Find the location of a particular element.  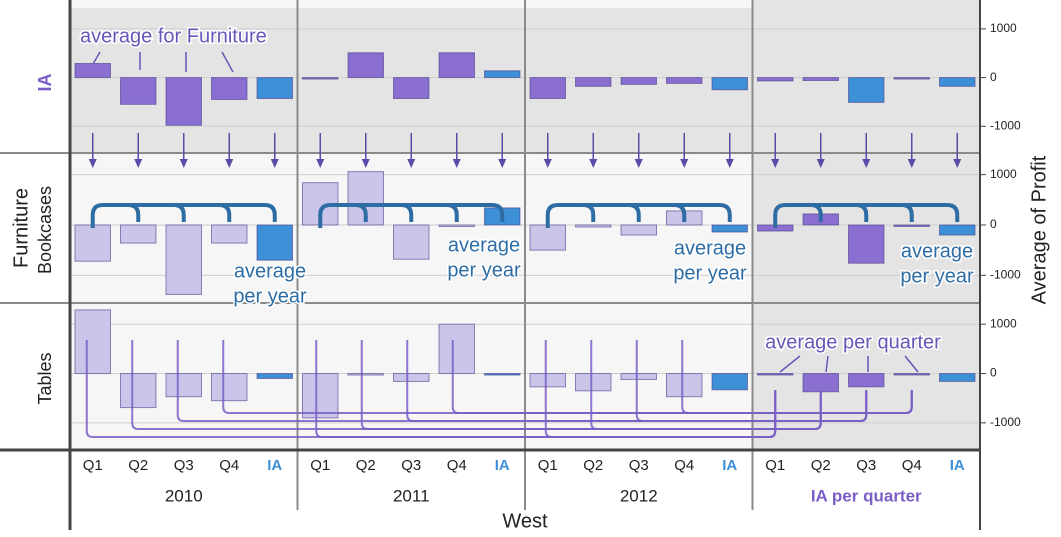

y-tick-label: 0 is located at coordinates (993, 373).